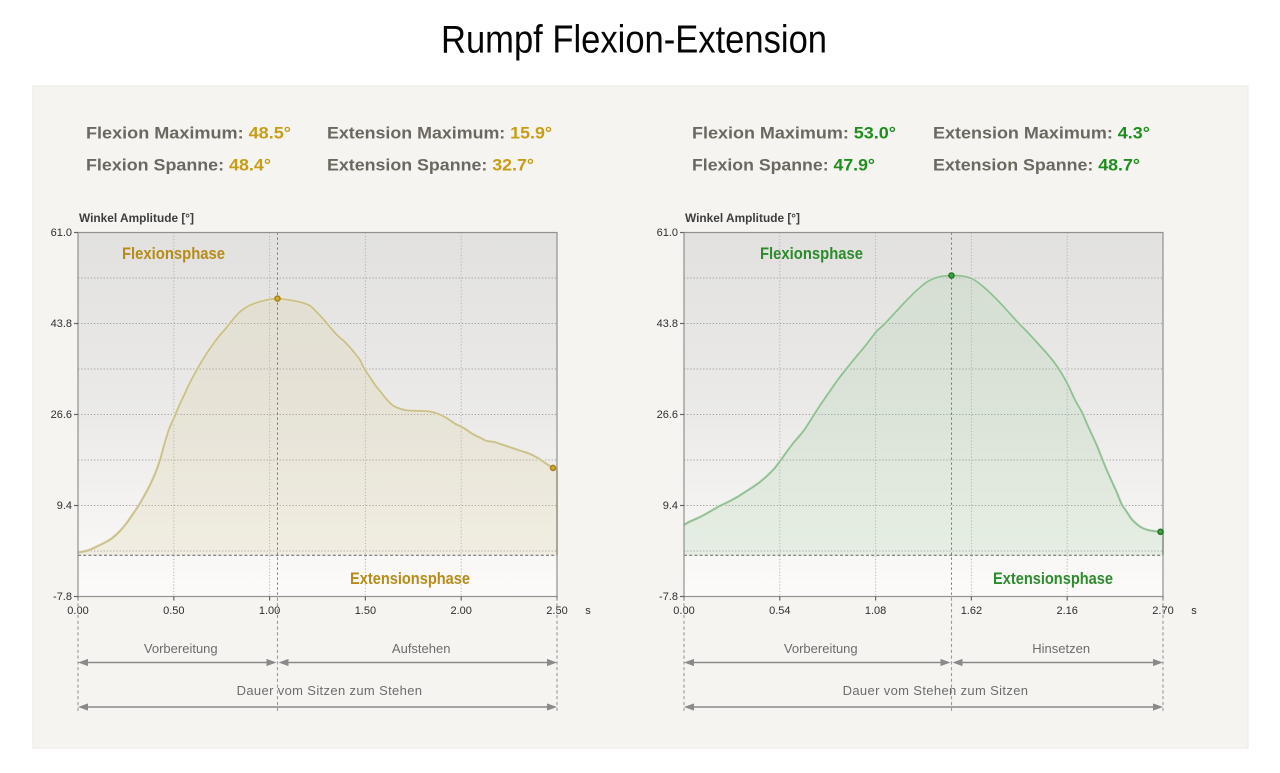  I want to click on svg-text: Extension Spanne: 48.7°, so click(1036, 165).